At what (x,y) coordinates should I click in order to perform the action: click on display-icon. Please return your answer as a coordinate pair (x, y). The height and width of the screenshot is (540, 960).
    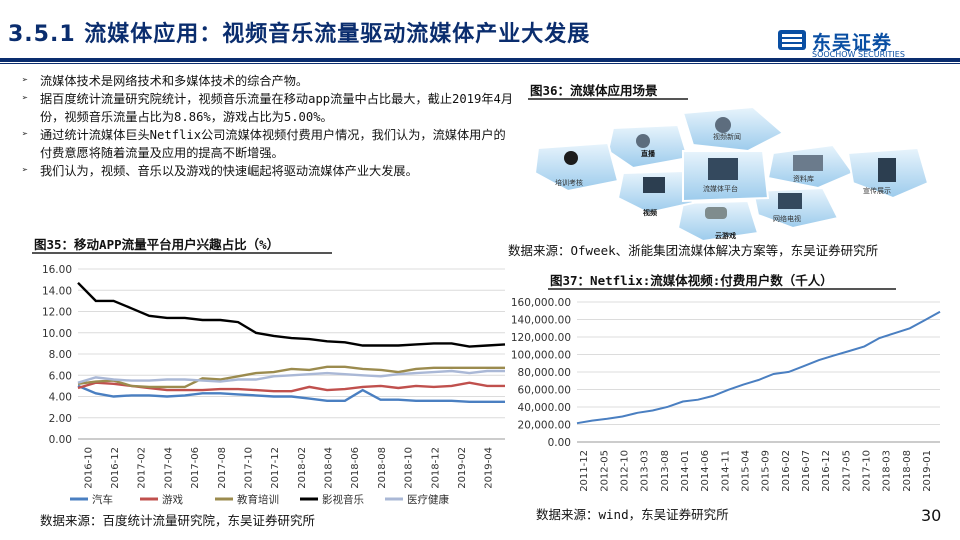
    Looking at the image, I should click on (887, 170).